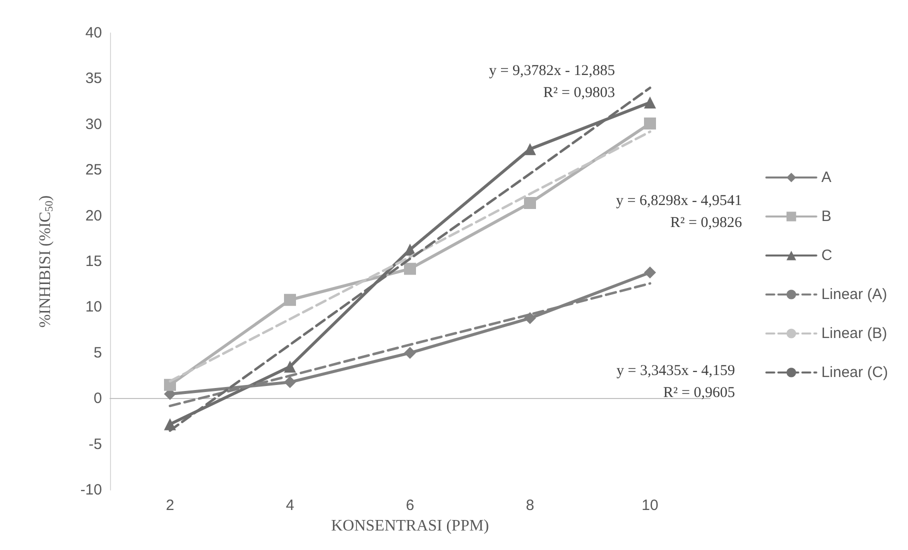 The height and width of the screenshot is (550, 908). What do you see at coordinates (530, 505) in the screenshot?
I see `x-tick-label: 8` at bounding box center [530, 505].